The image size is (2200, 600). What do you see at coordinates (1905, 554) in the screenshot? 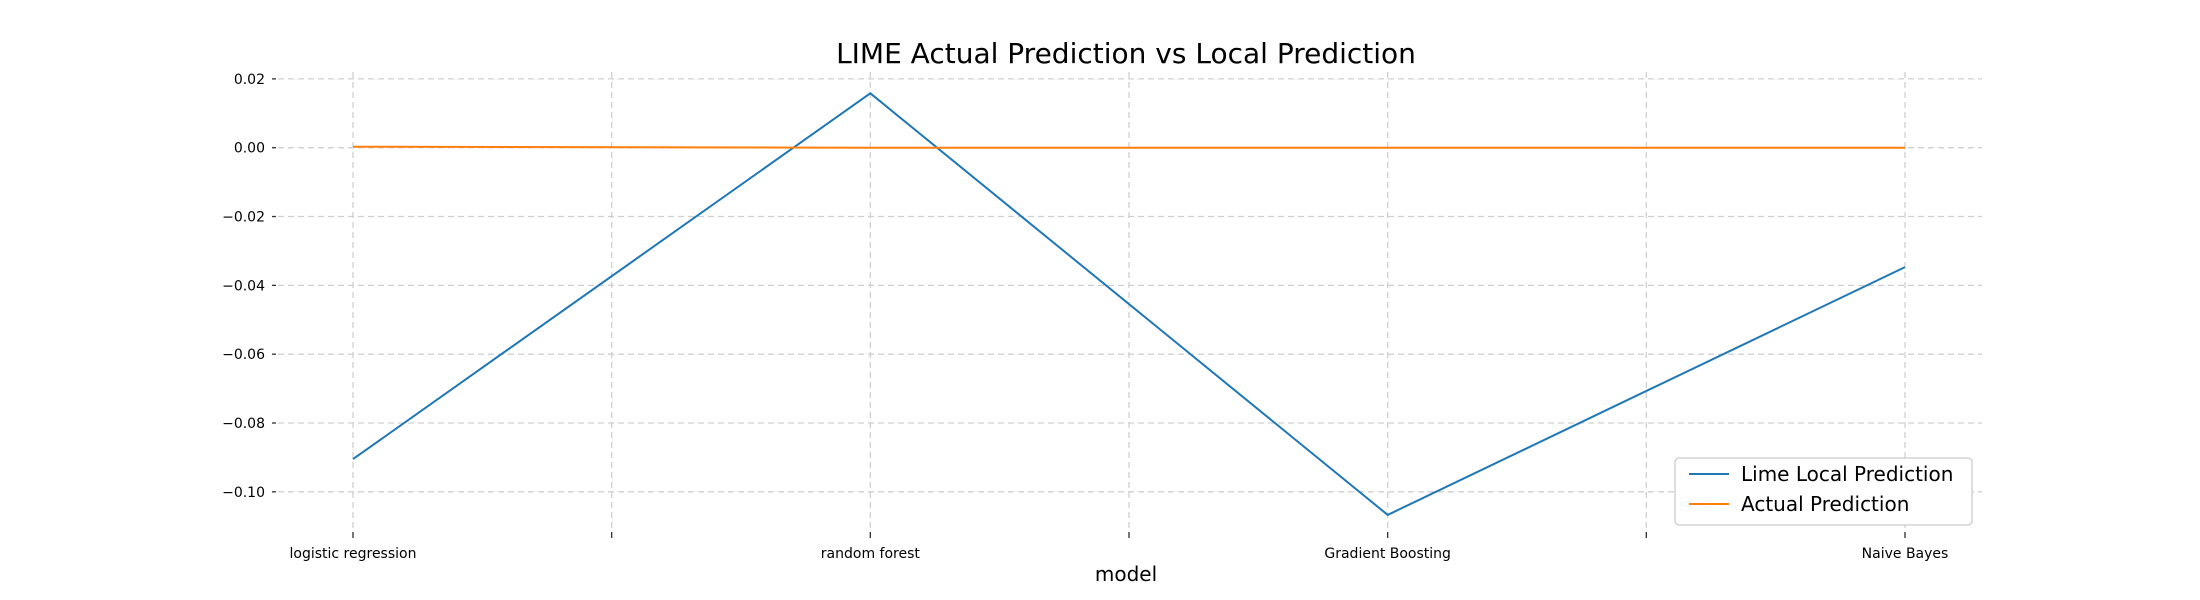
I see `x-tick-label: Naive Bayes` at bounding box center [1905, 554].